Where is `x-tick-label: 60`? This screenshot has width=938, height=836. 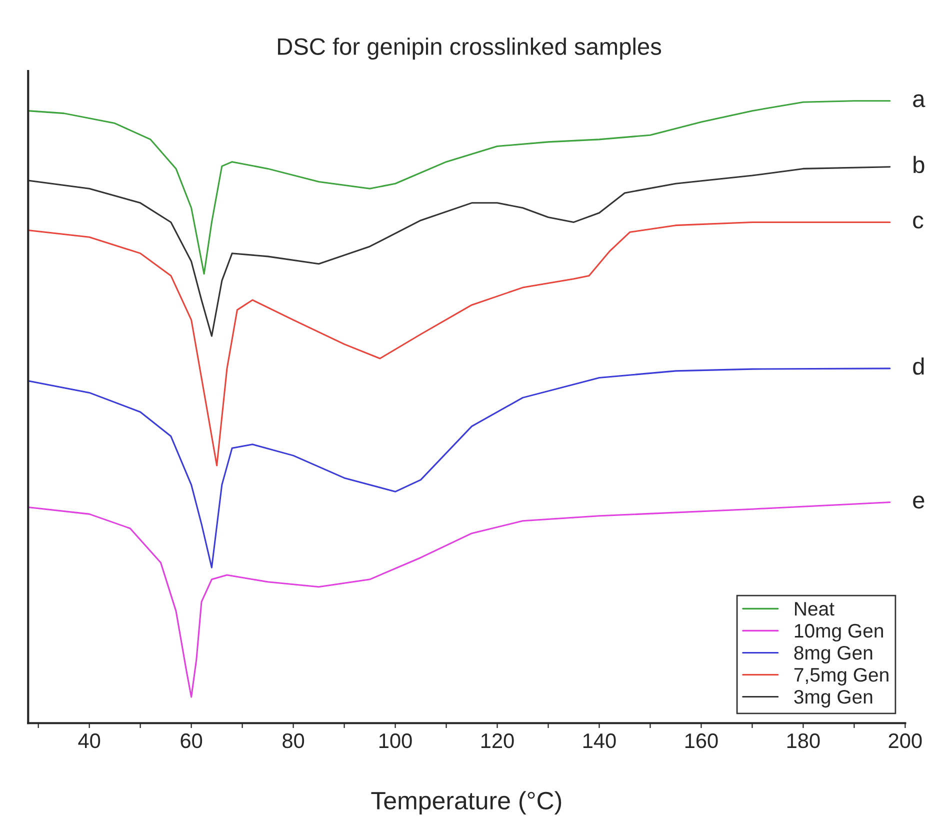
x-tick-label: 60 is located at coordinates (191, 740).